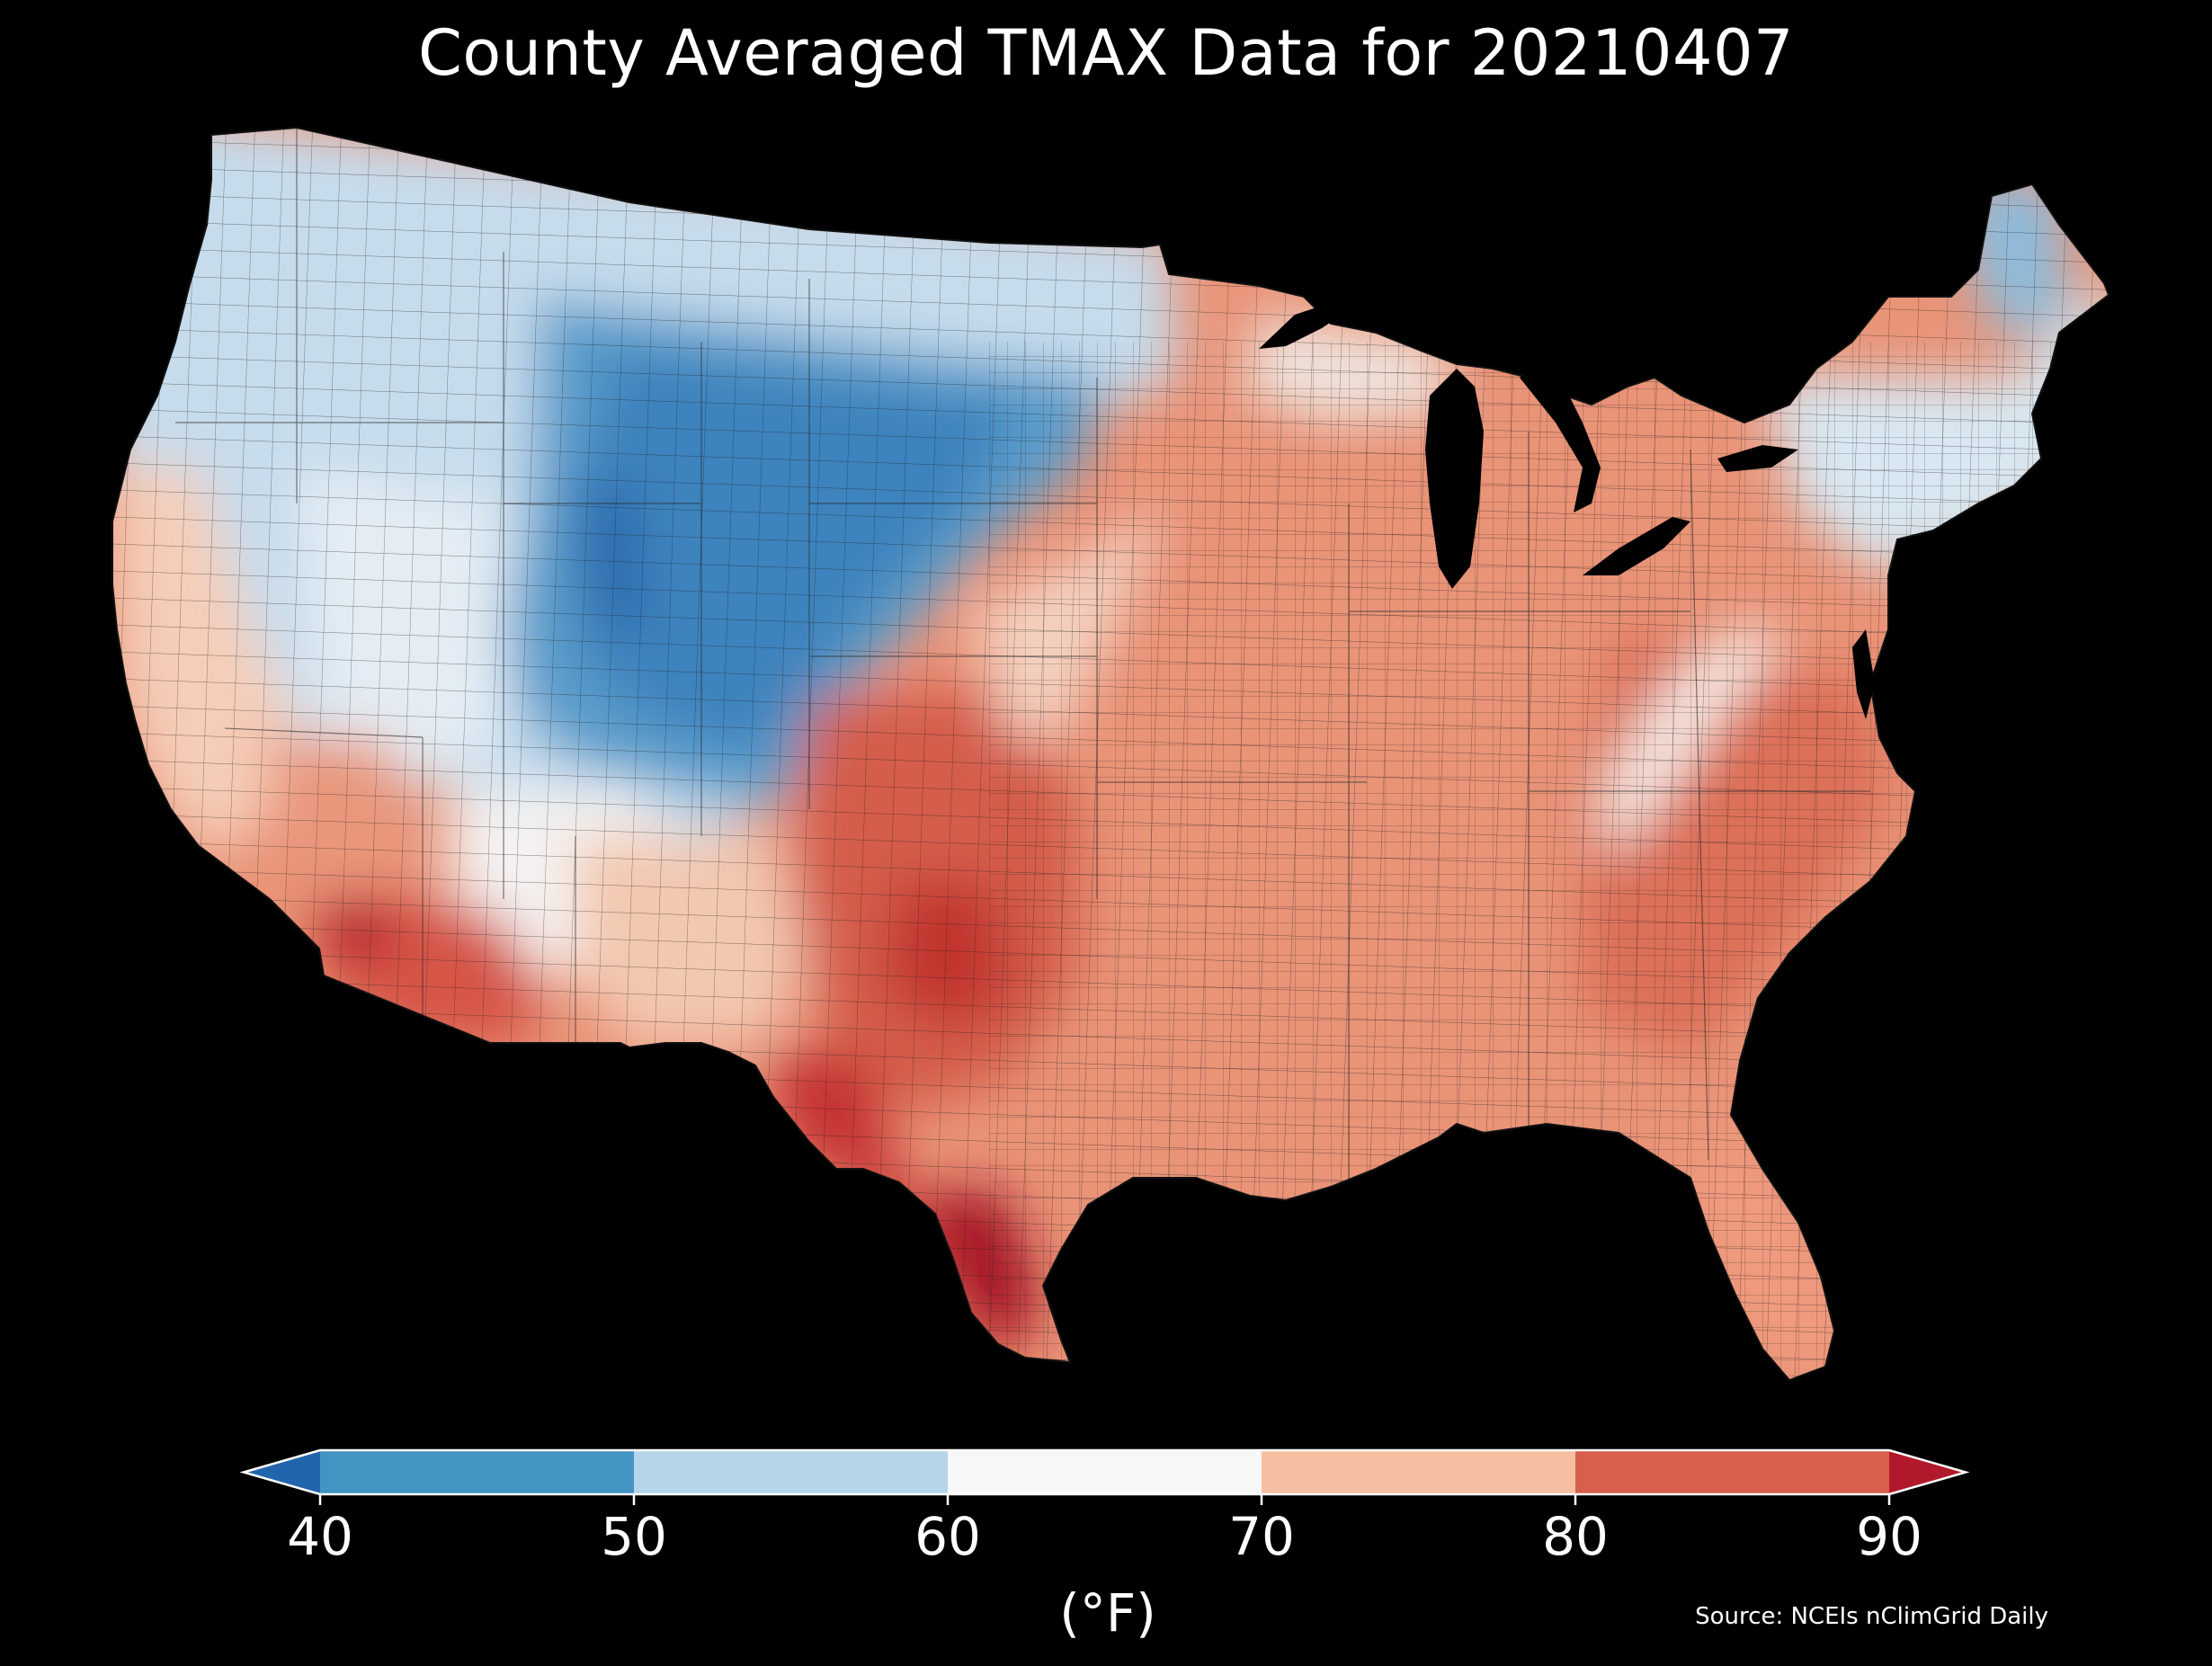 The height and width of the screenshot is (1666, 2212). What do you see at coordinates (1106, 53) in the screenshot?
I see `map-title: County Averaged TMAX Data for 20210407` at bounding box center [1106, 53].